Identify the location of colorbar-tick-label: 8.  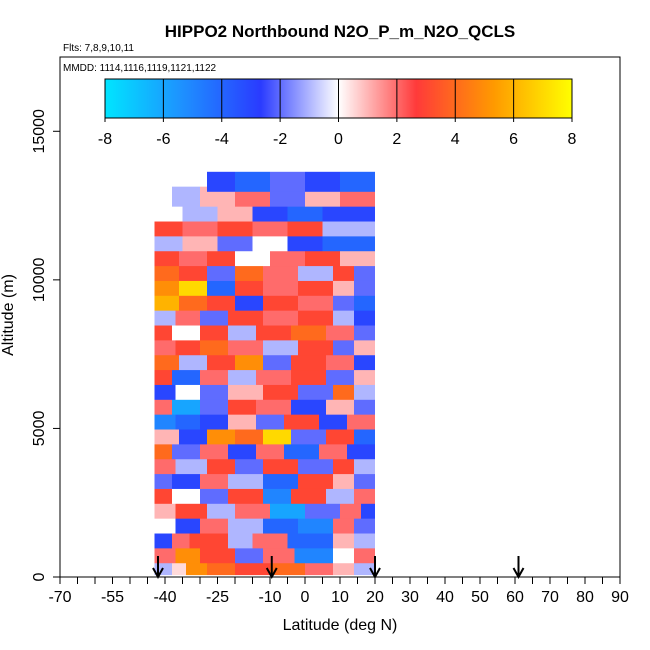
(572, 139).